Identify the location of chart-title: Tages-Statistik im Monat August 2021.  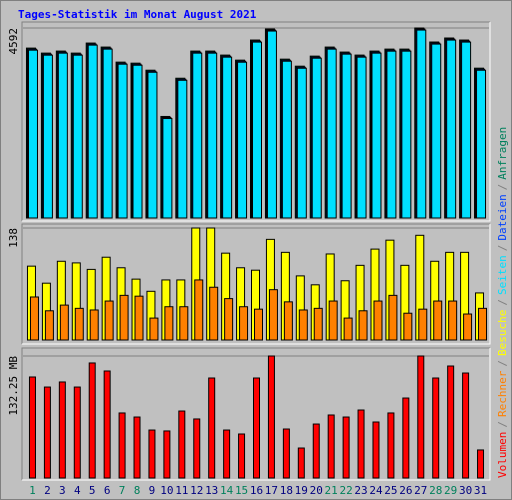
(137, 14).